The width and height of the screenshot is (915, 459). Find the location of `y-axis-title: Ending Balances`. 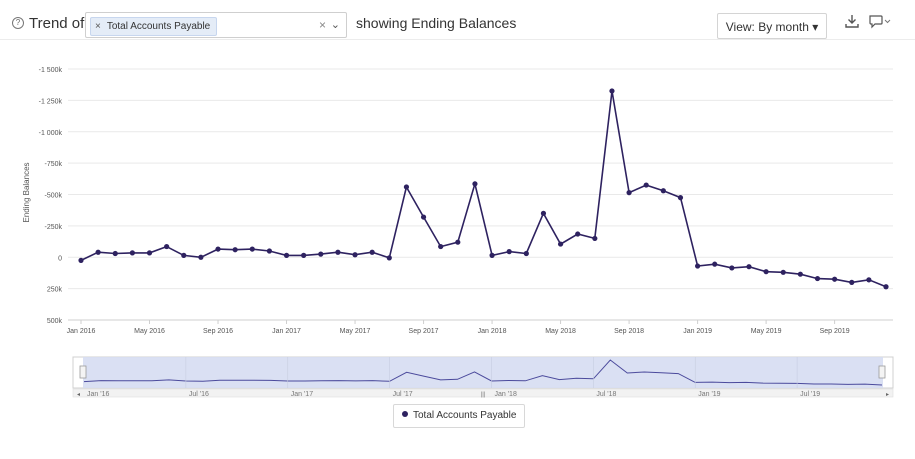

y-axis-title: Ending Balances is located at coordinates (26, 192).